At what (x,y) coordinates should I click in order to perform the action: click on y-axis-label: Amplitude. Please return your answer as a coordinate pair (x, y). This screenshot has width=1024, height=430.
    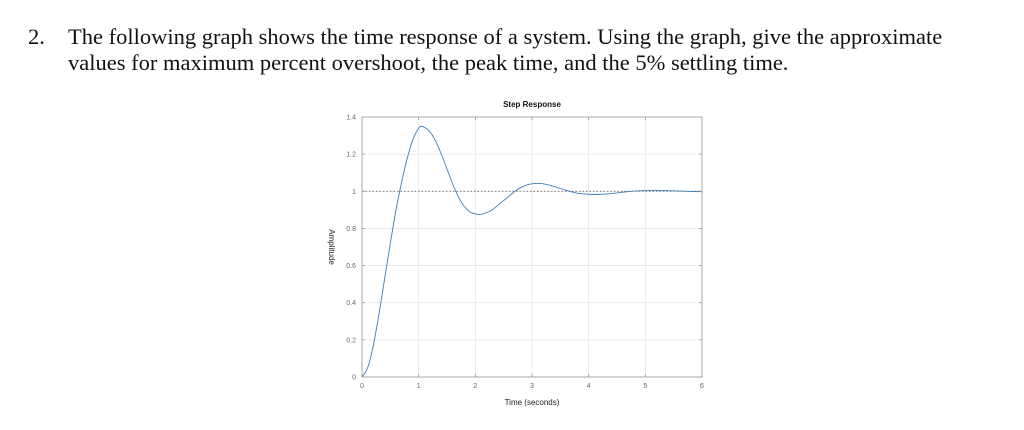
    Looking at the image, I should click on (331, 247).